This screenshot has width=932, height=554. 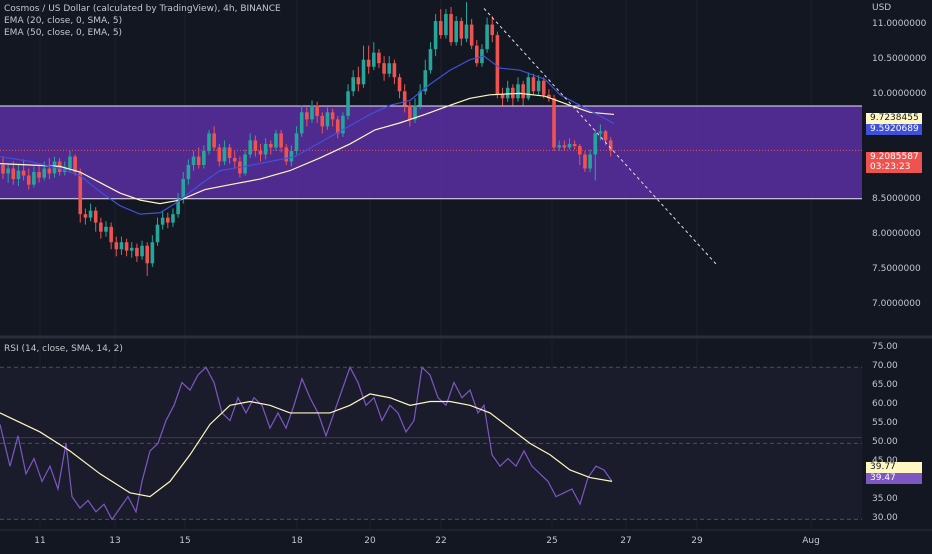 I want to click on ema50-legend: EMA (50, close, 0, EMA, 5), so click(x=63, y=33).